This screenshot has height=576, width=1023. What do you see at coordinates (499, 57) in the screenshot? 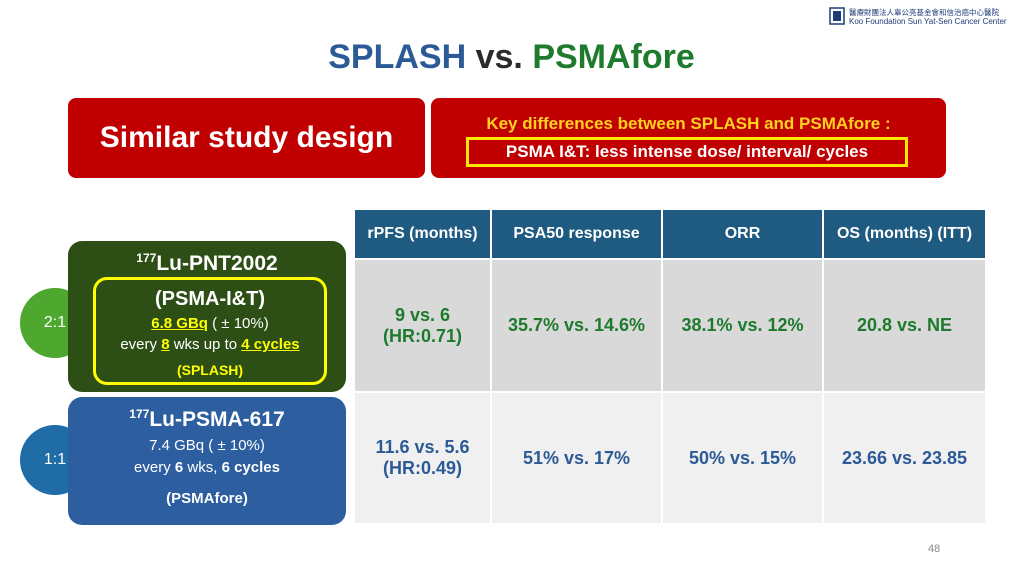
I see `title-vs: vs.` at bounding box center [499, 57].